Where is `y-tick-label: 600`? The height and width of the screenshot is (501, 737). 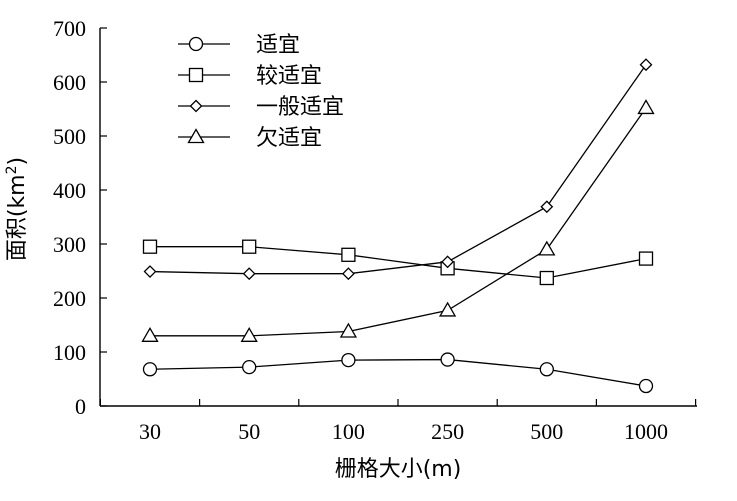 y-tick-label: 600 is located at coordinates (69, 82).